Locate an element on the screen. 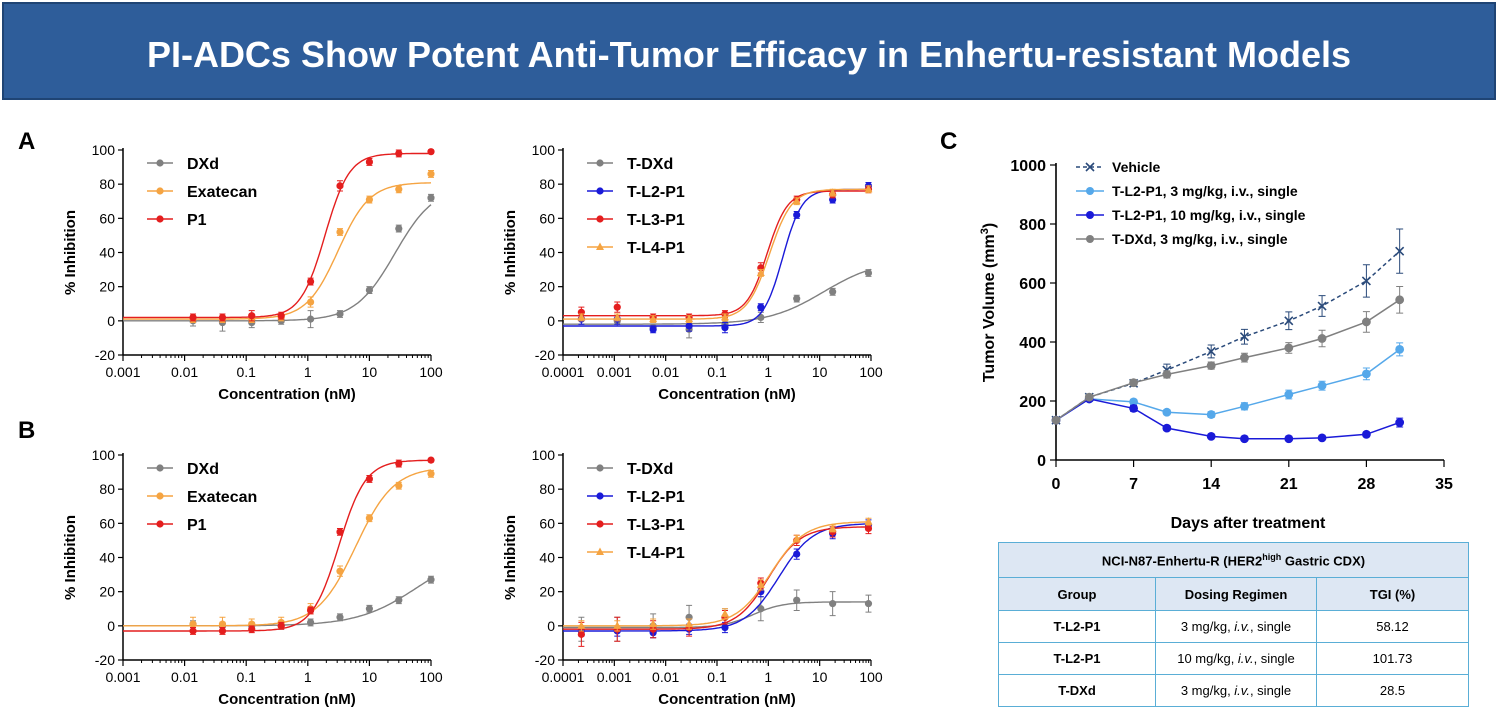 The height and width of the screenshot is (718, 1500). x-tick-label: 14 is located at coordinates (1211, 484).